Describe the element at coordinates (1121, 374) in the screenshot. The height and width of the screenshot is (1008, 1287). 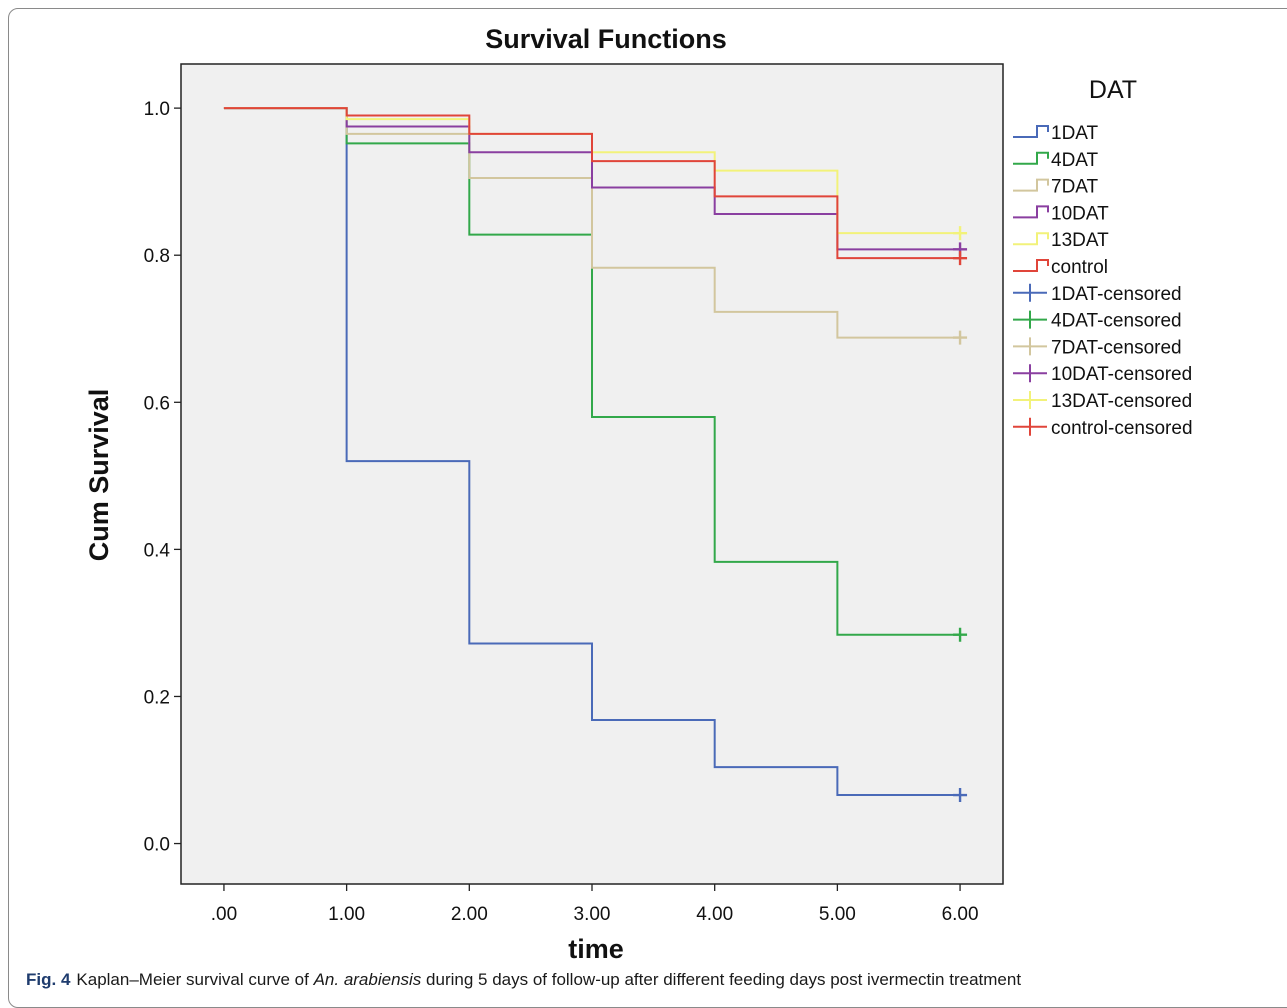
I see `legend-label: 10DAT-censored` at that location.